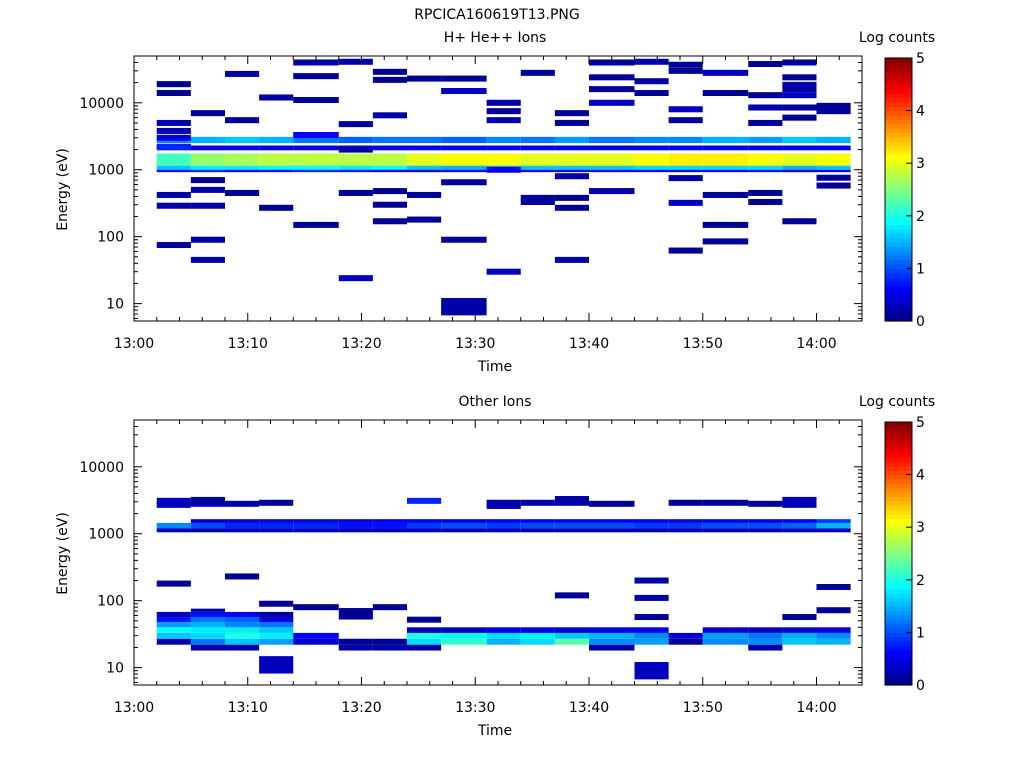 This screenshot has width=1024, height=768. What do you see at coordinates (101, 104) in the screenshot?
I see `y-tick-label: 10000` at bounding box center [101, 104].